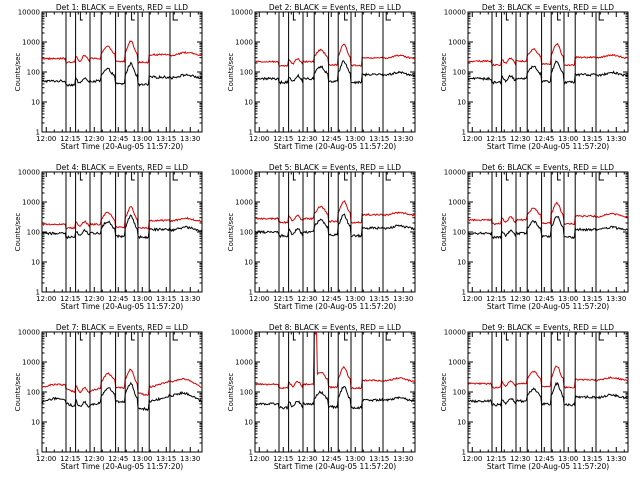  I want to click on panel-title: Det 2: BLACK = Events, RED = LLD, so click(335, 7).